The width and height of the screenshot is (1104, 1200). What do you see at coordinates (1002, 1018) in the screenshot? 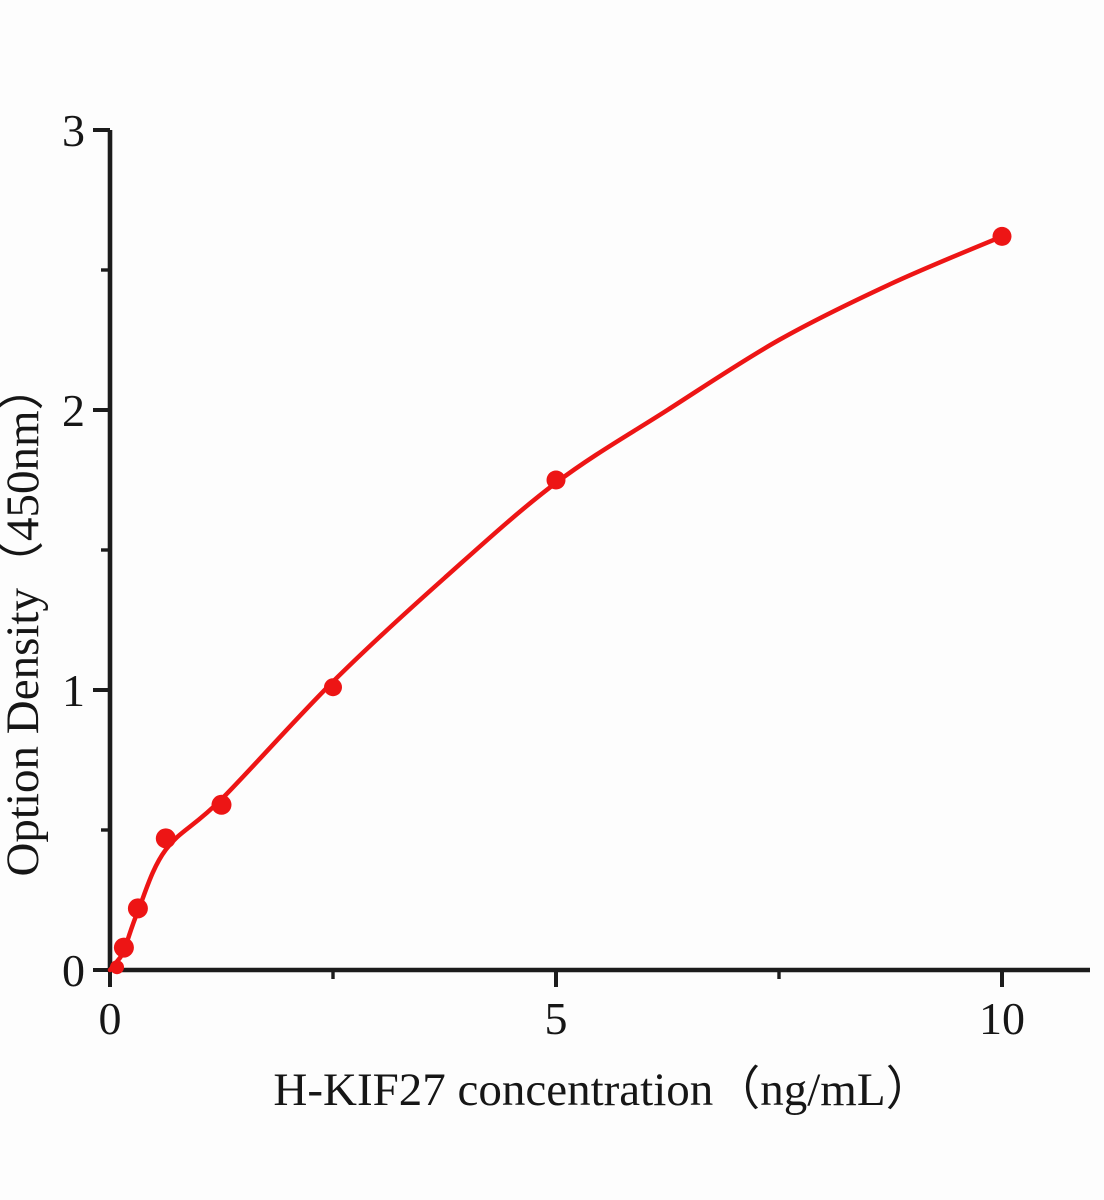
I see `x-axis-tick-label: 10` at bounding box center [1002, 1018].